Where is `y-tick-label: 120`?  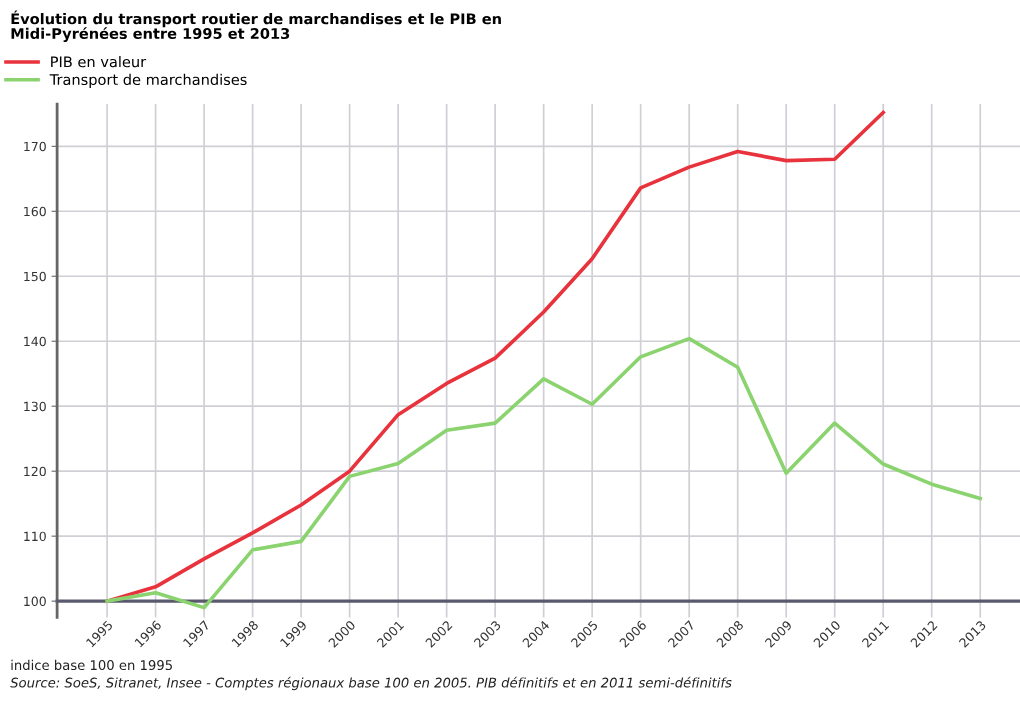
y-tick-label: 120 is located at coordinates (35, 471).